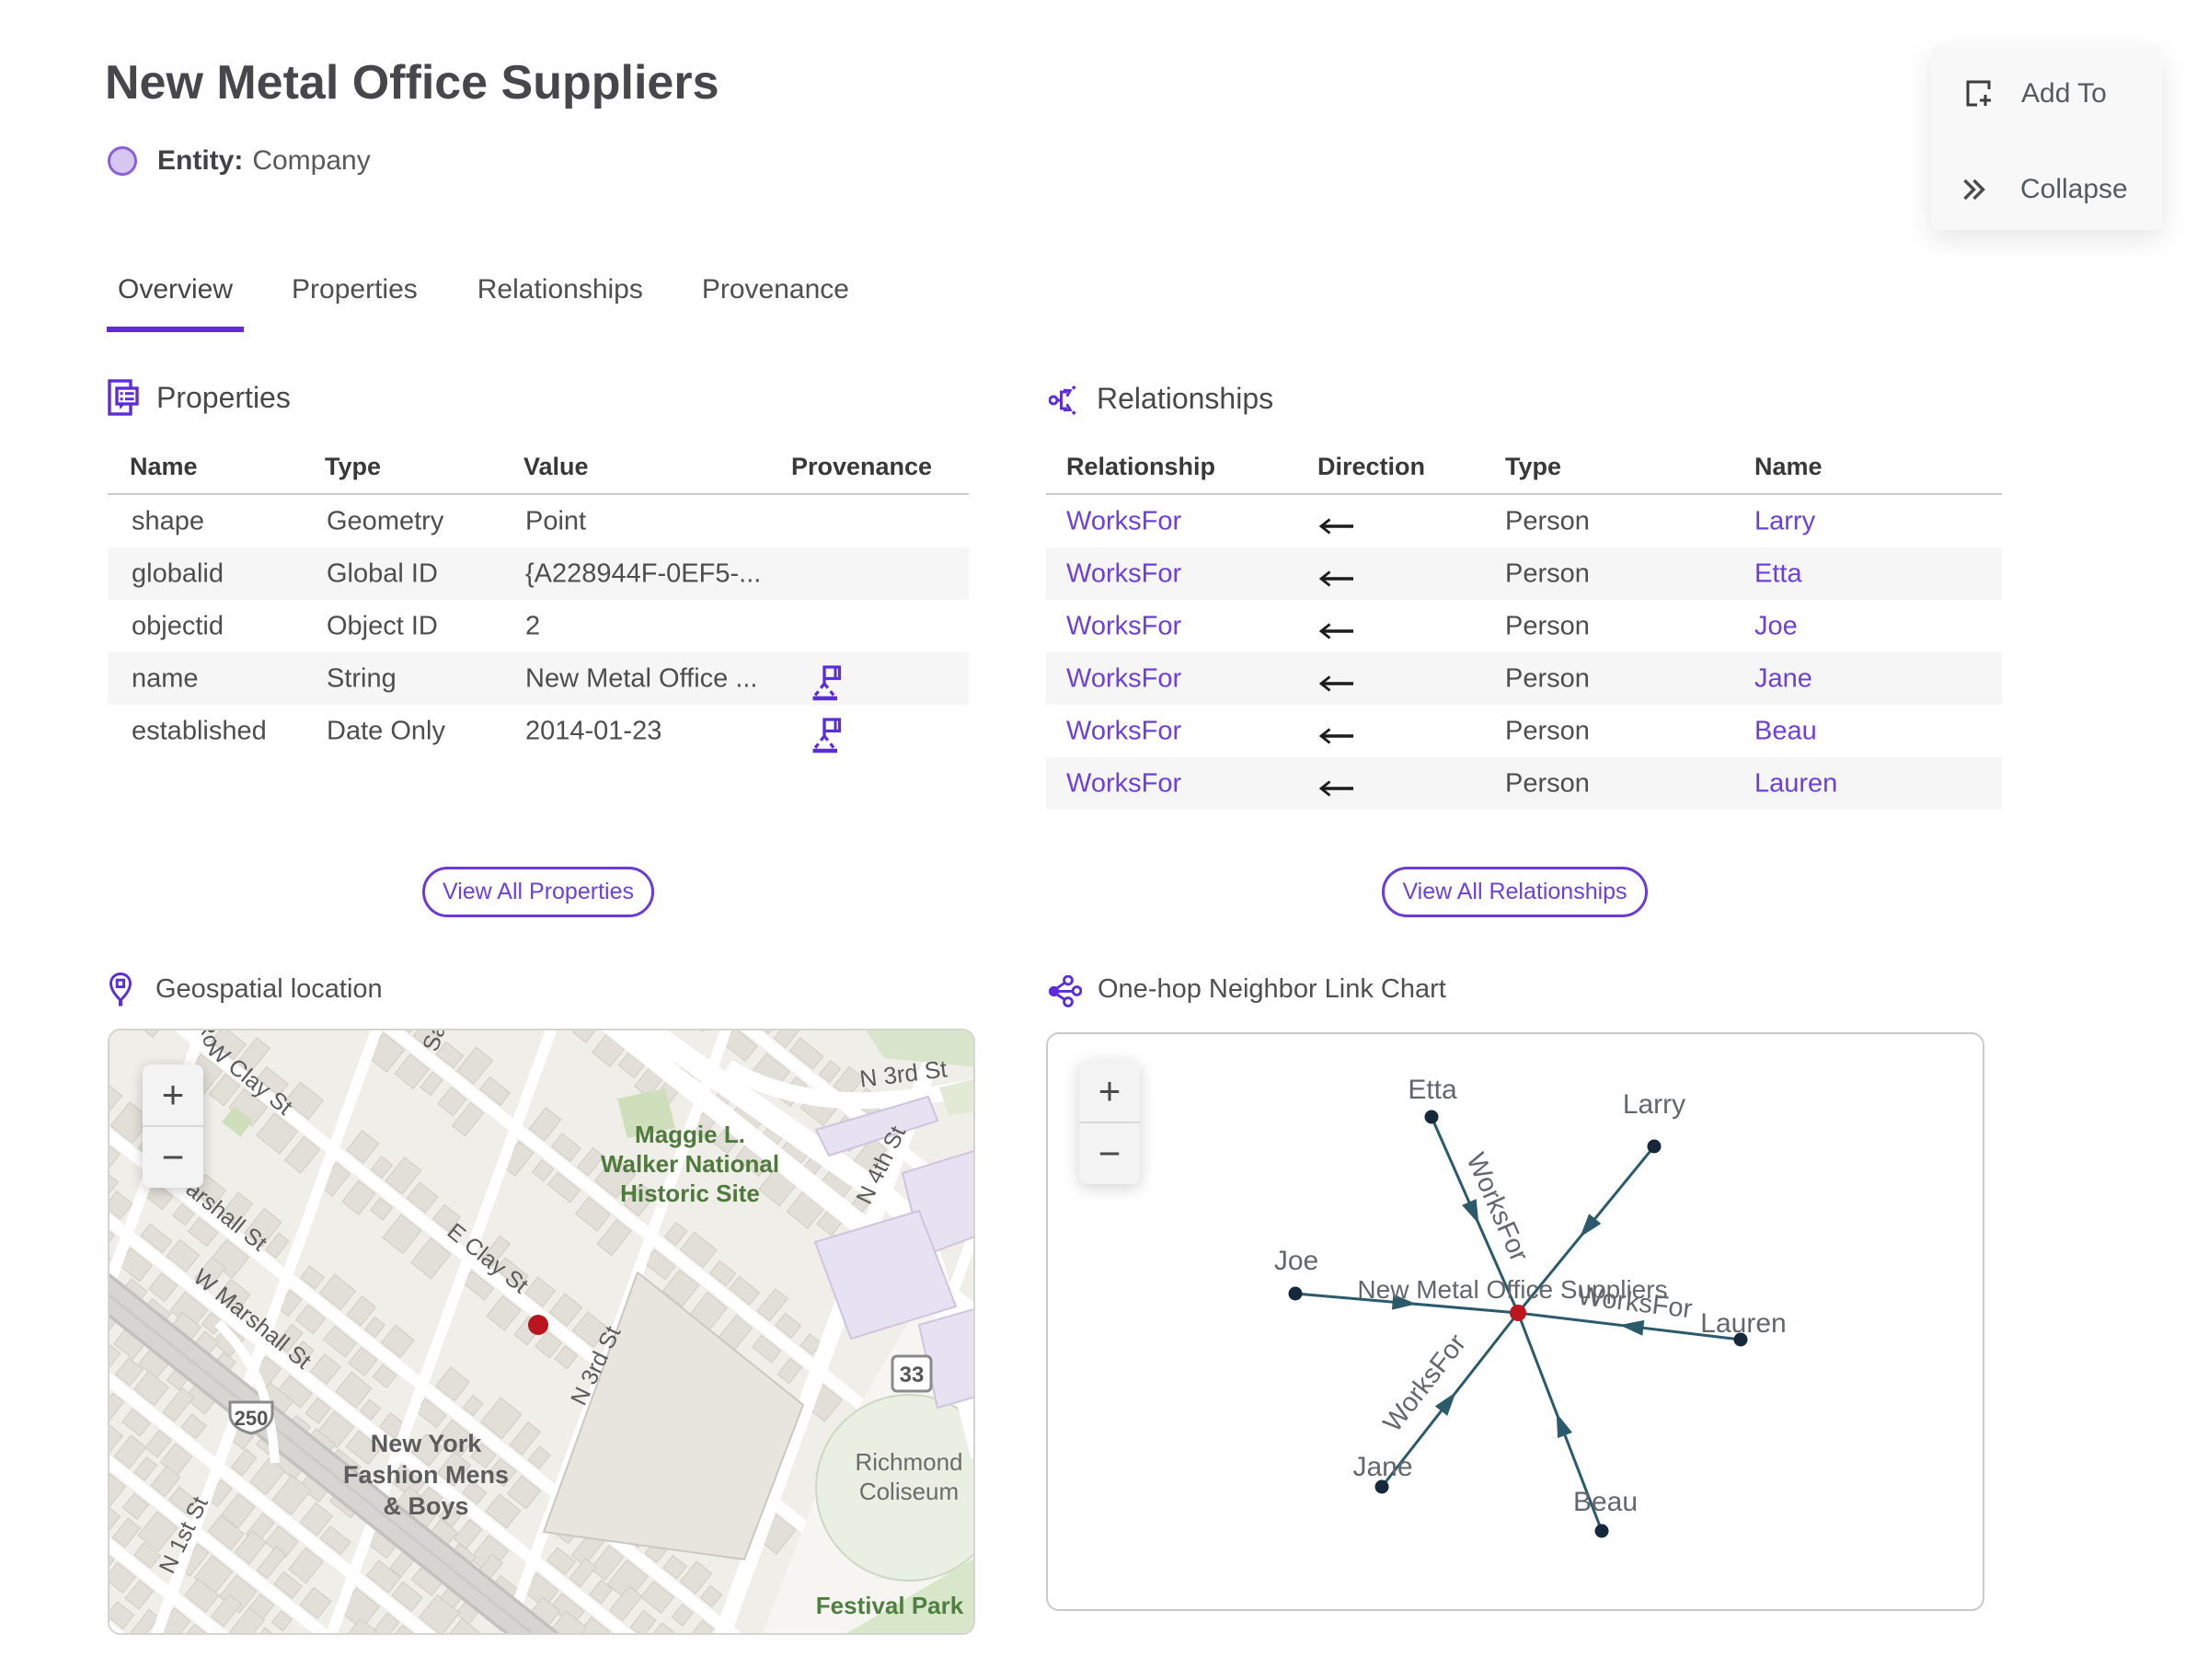 The image size is (2208, 1680). I want to click on svg-text: Lauren, so click(1743, 1323).